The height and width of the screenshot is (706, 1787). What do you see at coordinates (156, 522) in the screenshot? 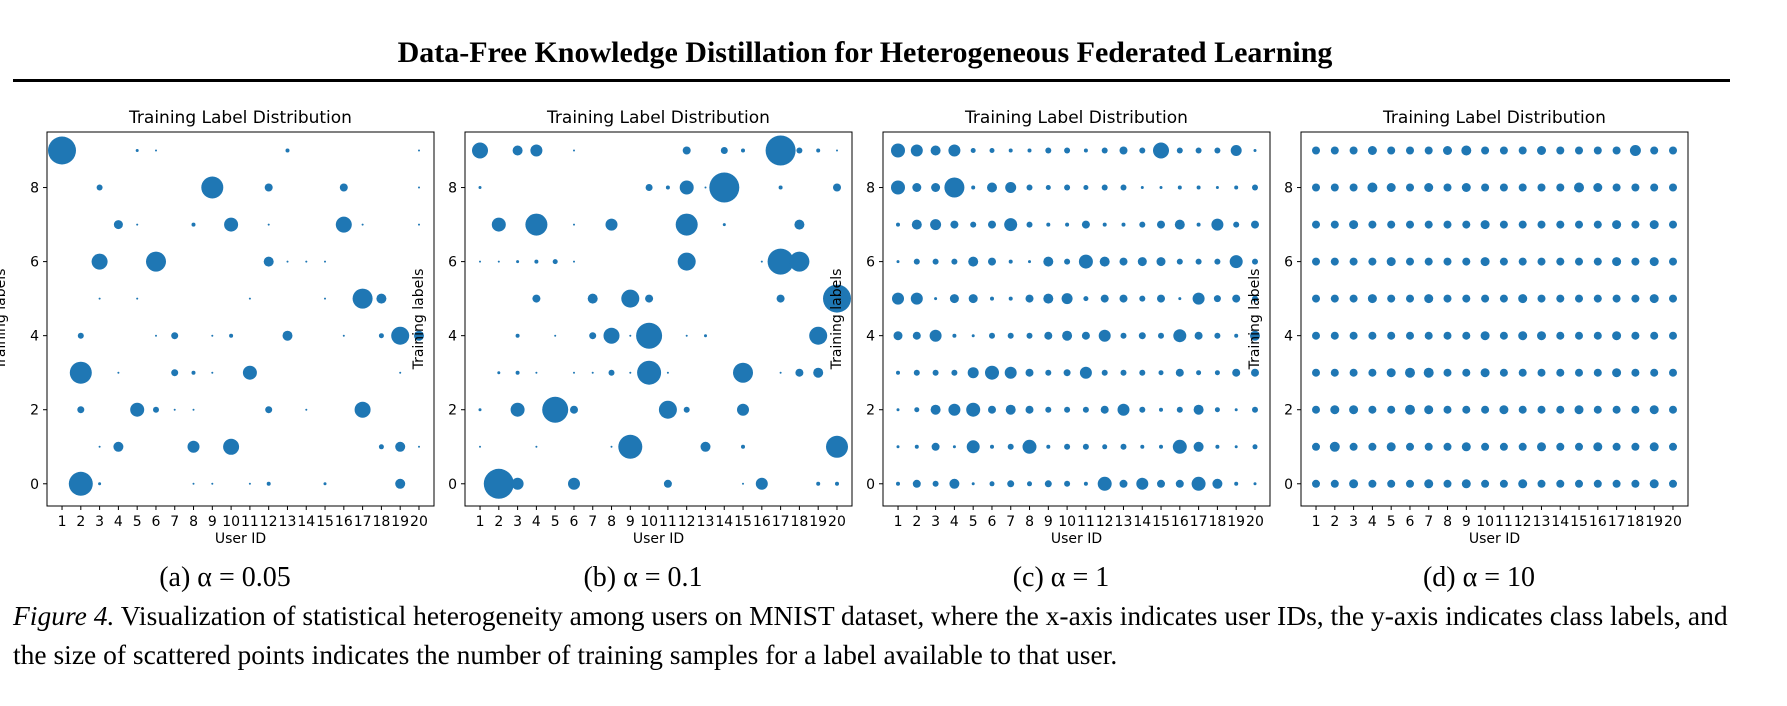
I see `x-tick-label: 6` at bounding box center [156, 522].